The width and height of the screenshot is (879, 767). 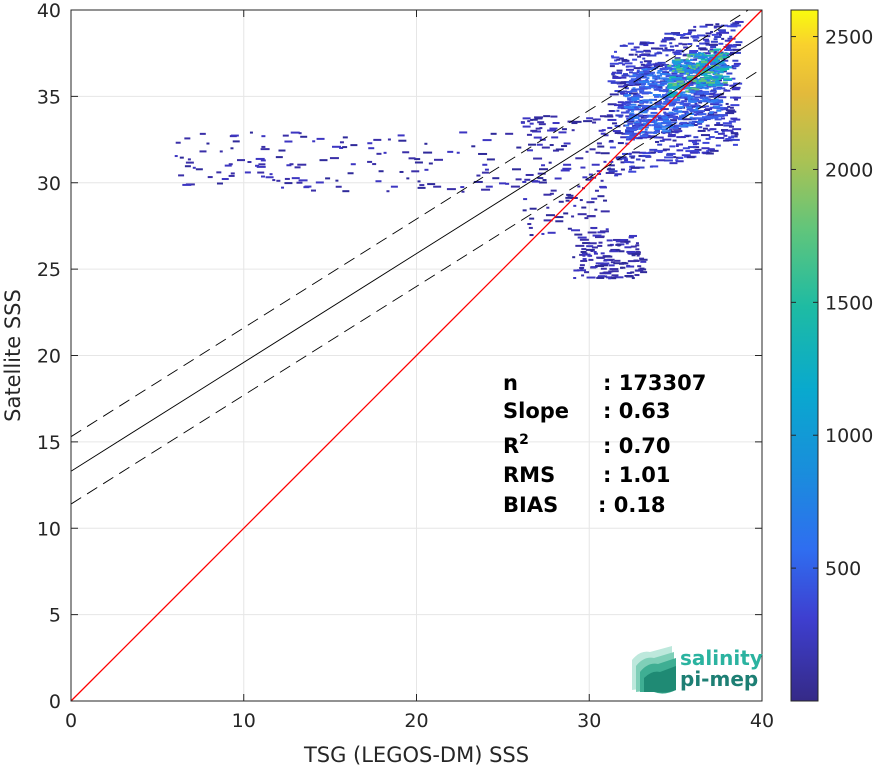 What do you see at coordinates (843, 569) in the screenshot?
I see `colorbar-tick-label: 500` at bounding box center [843, 569].